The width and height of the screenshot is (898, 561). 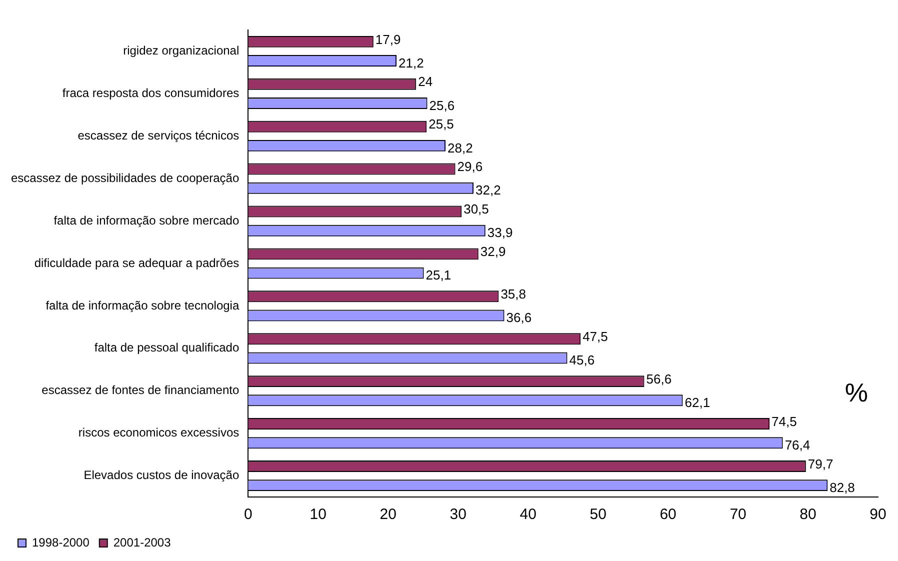 What do you see at coordinates (784, 421) in the screenshot?
I see `data-label: 74,5` at bounding box center [784, 421].